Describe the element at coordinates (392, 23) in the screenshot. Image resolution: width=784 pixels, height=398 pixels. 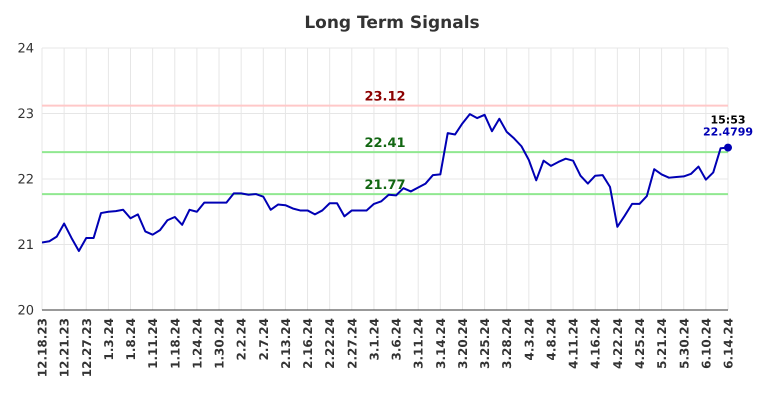
I see `chart-title: Long Term Signals` at that location.